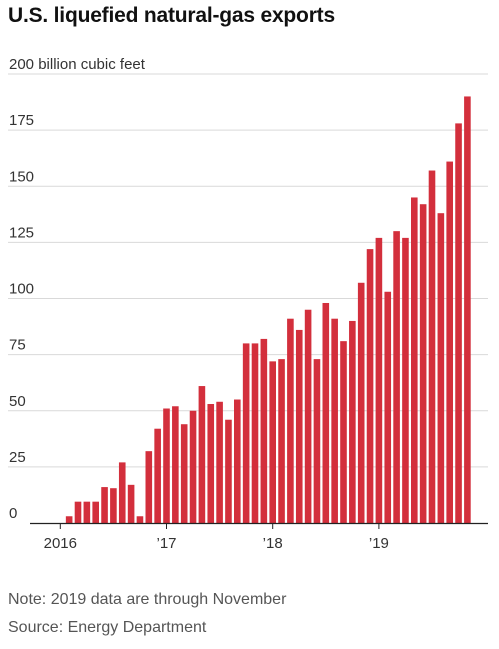  Describe the element at coordinates (379, 543) in the screenshot. I see `x-tick-label: ’19` at that location.